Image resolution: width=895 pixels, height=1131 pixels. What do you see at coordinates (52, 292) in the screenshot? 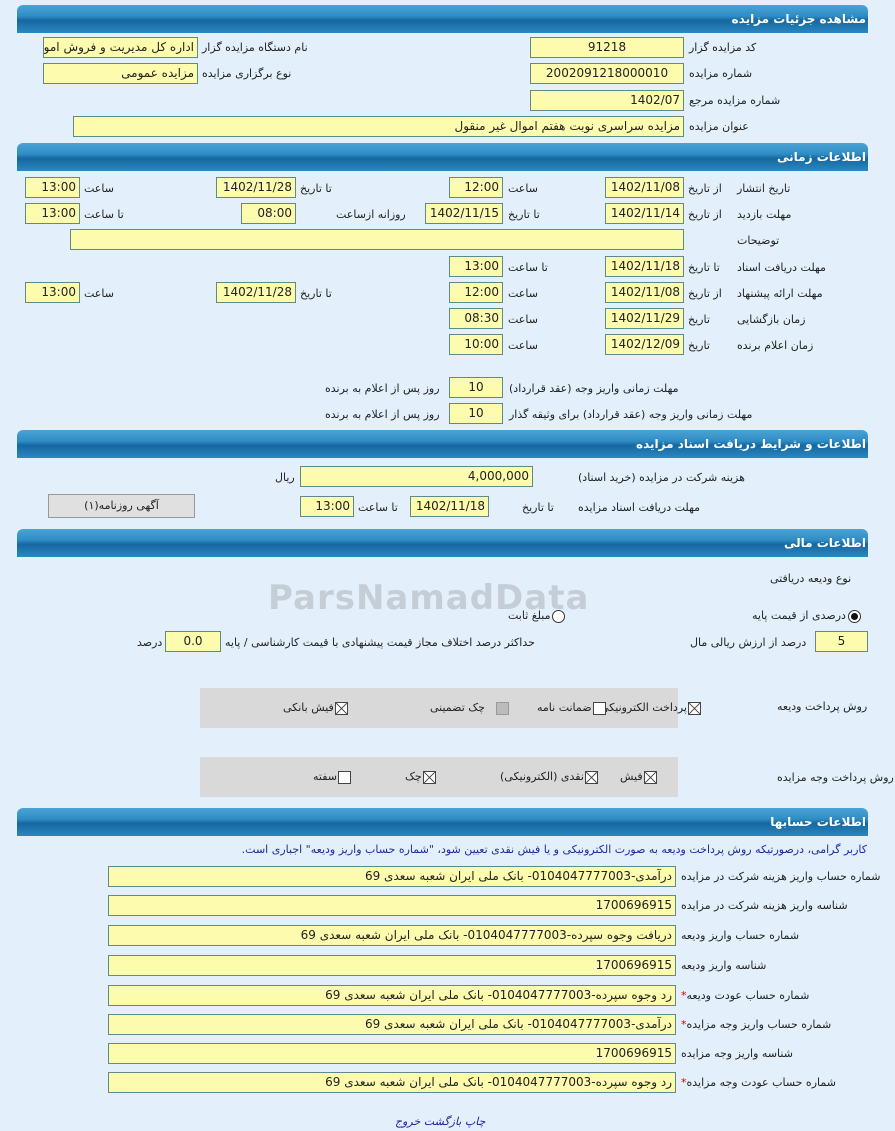
I see `offer-to-time: 13:00` at bounding box center [52, 292].